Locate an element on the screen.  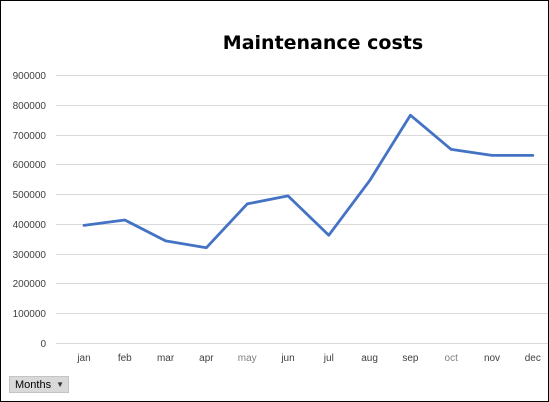
months-field-label: Months is located at coordinates (33, 384).